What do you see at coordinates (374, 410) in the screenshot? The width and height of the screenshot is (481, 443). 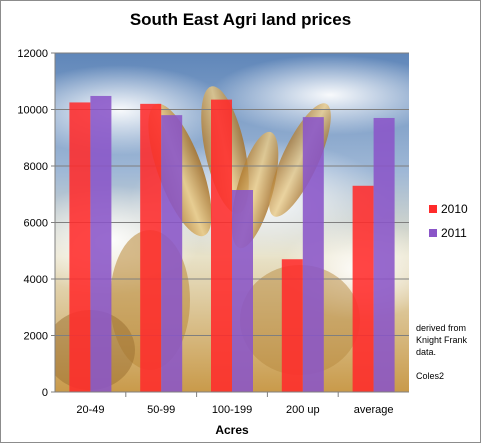 I see `x-tick-label: average` at bounding box center [374, 410].